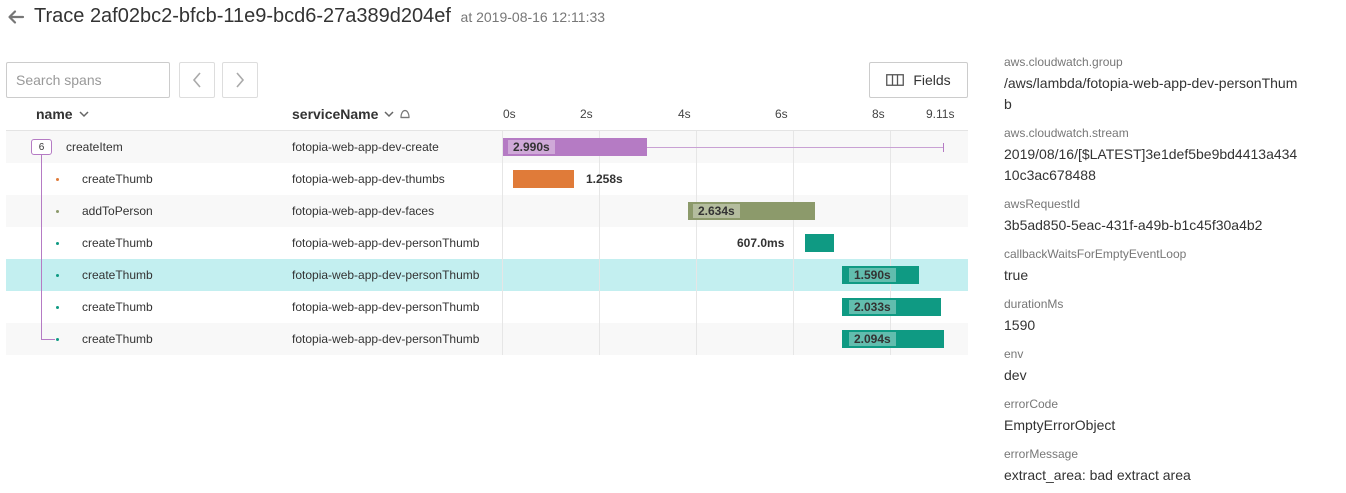 Image resolution: width=1346 pixels, height=493 pixels. I want to click on span-duration-label: 1.590s, so click(872, 275).